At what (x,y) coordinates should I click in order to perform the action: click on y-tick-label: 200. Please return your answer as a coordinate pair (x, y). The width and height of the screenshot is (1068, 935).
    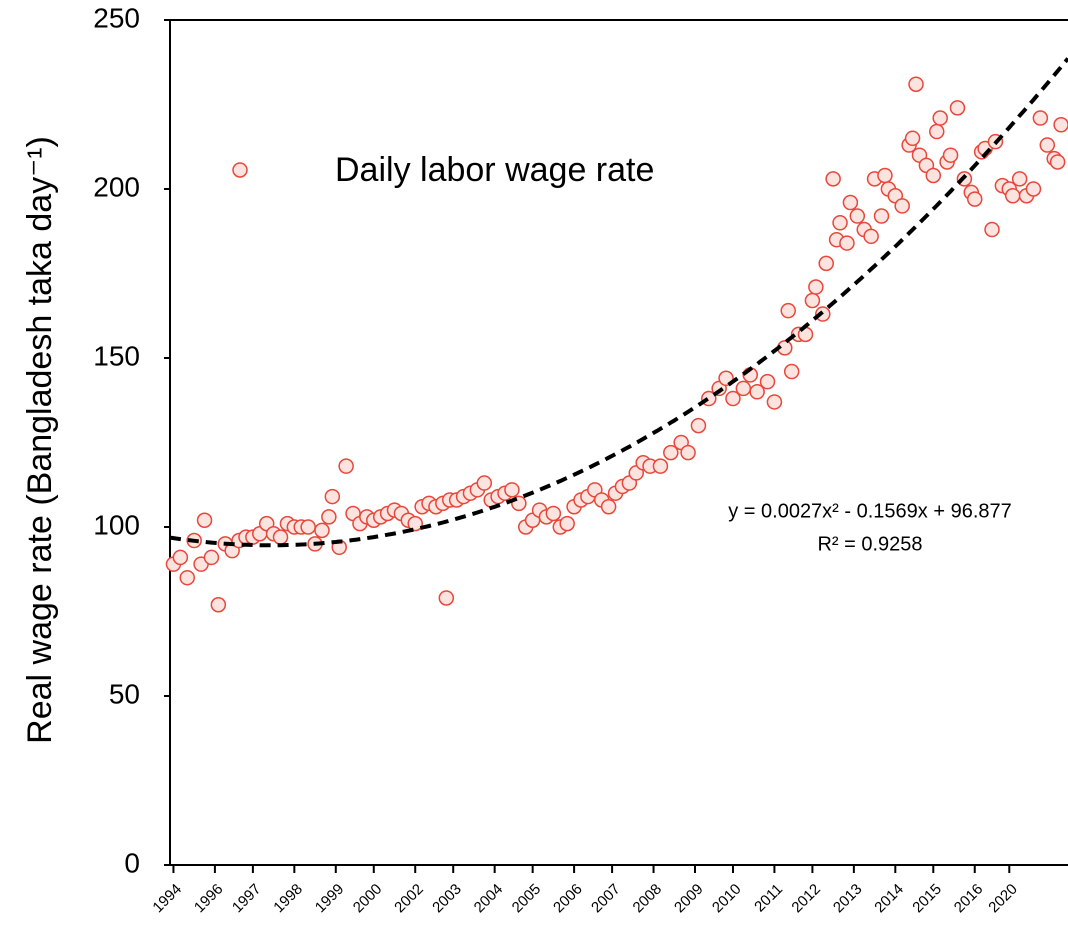
    Looking at the image, I should click on (116, 186).